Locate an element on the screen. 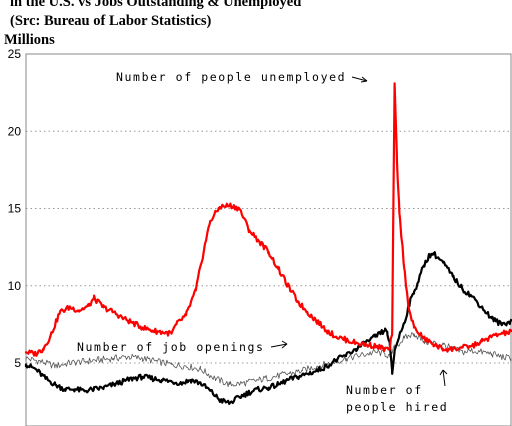  annotation-openings-arrow is located at coordinates (279, 345).